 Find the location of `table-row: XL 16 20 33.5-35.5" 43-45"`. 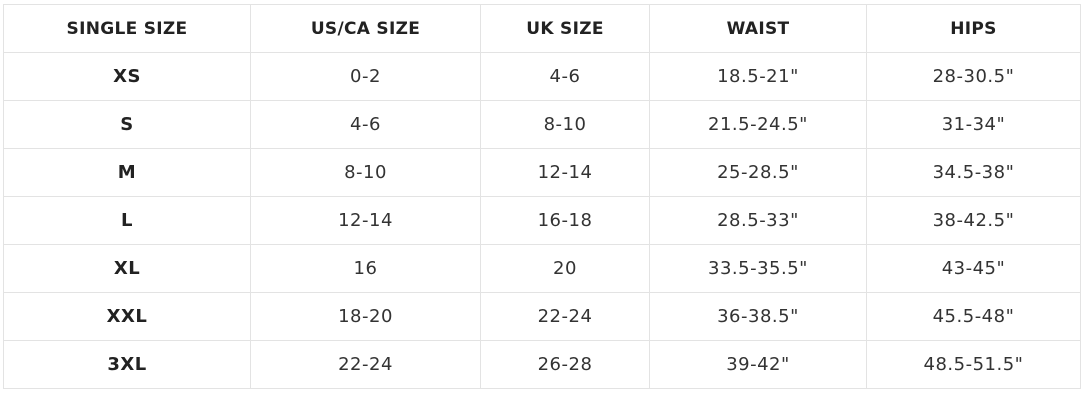

table-row: XL 16 20 33.5-35.5" 43-45" is located at coordinates (542, 268).